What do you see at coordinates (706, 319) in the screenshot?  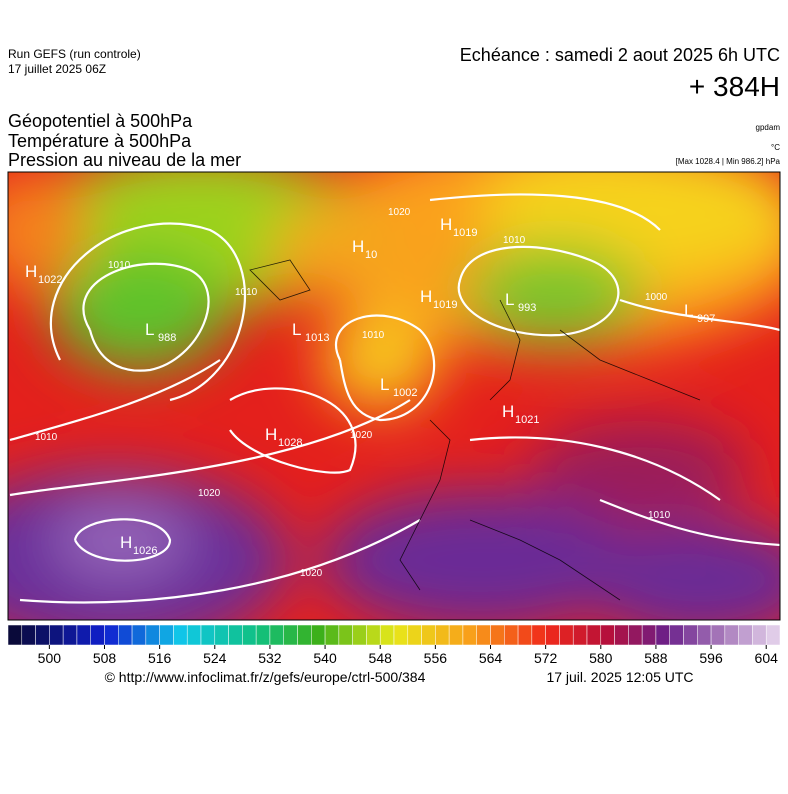 I see `center-value: 997` at bounding box center [706, 319].